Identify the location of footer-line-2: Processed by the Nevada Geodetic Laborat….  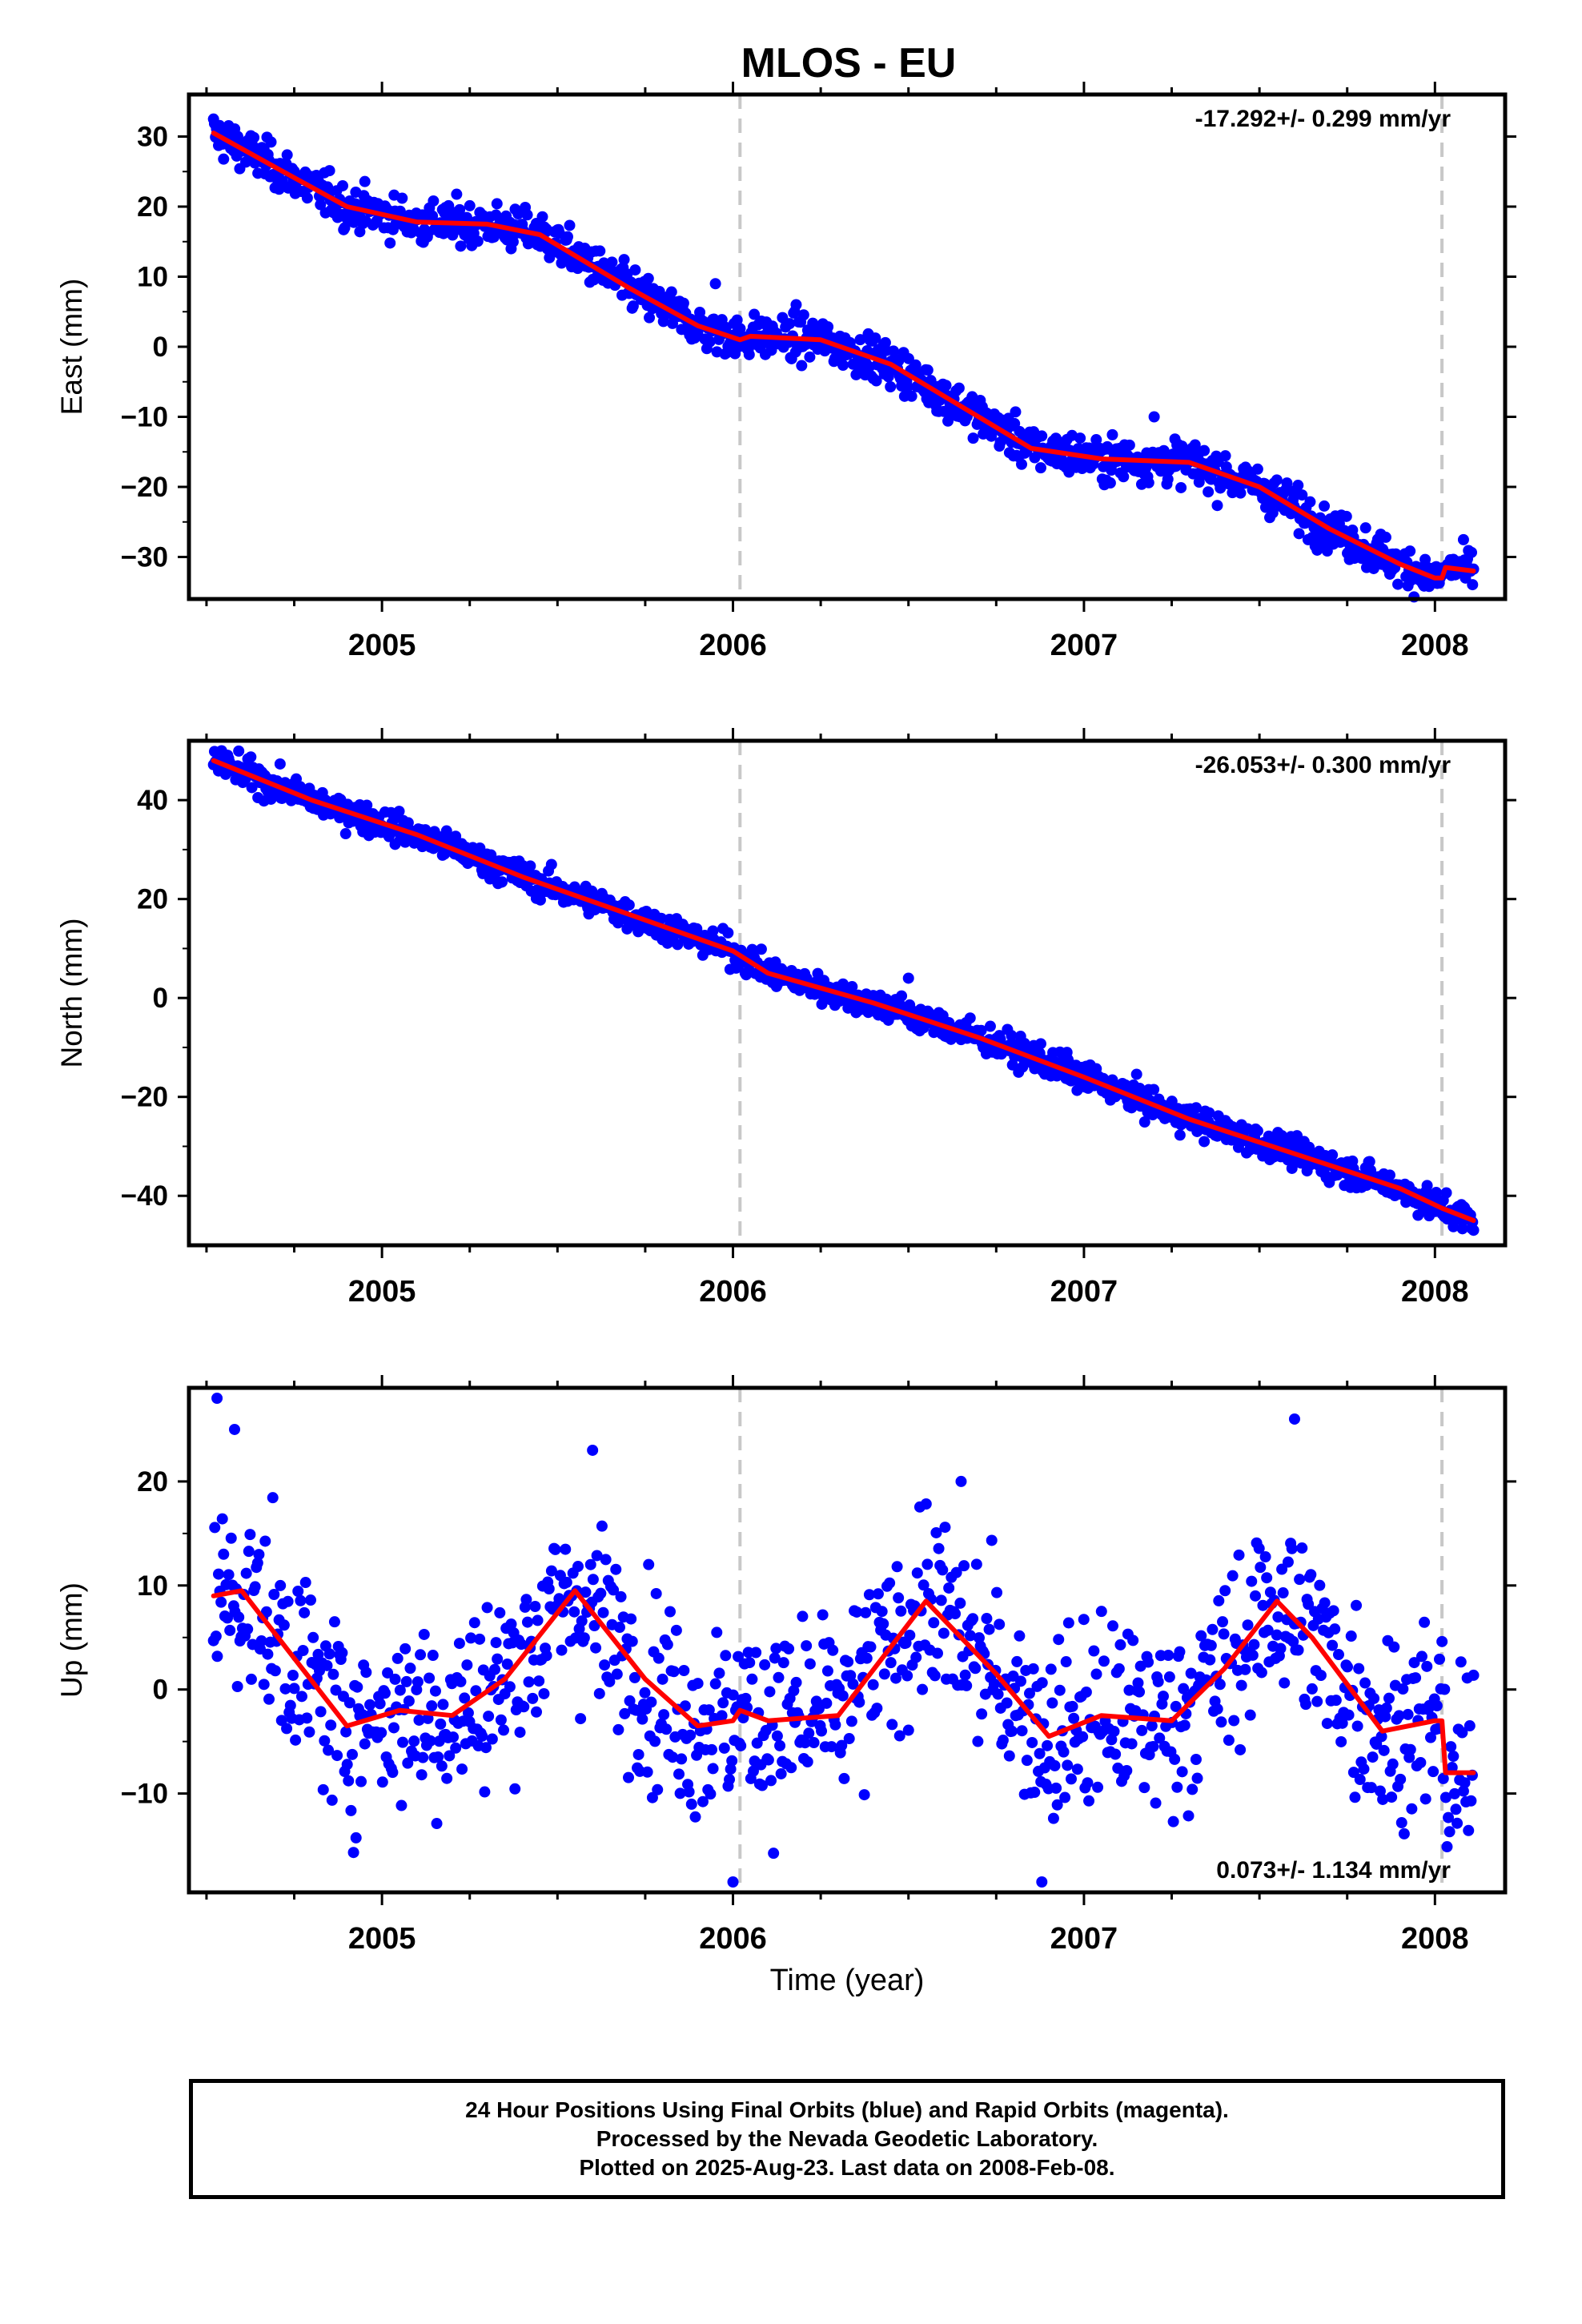
(847, 2138).